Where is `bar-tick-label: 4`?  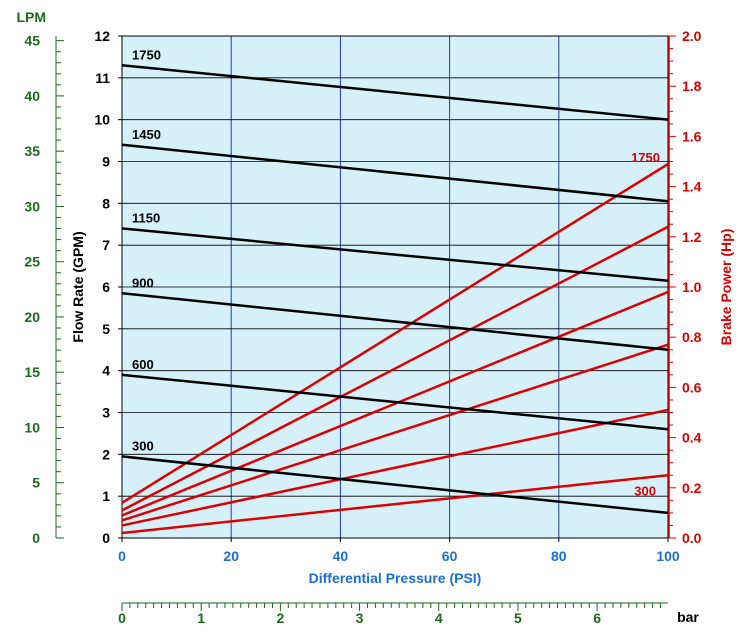 bar-tick-label: 4 is located at coordinates (439, 618).